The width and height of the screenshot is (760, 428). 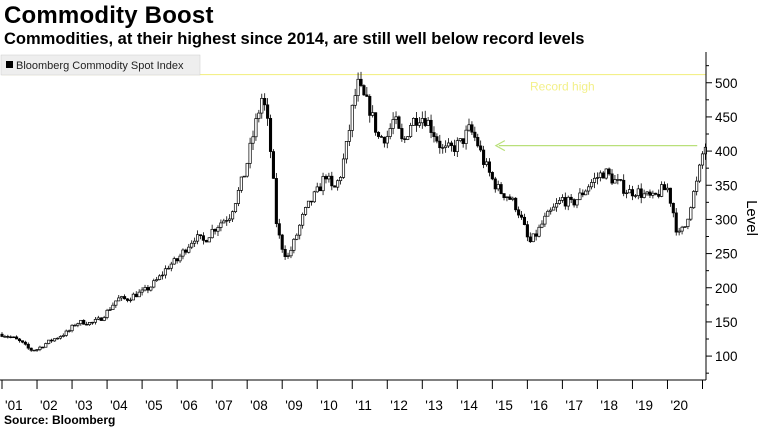 I want to click on legend-swatch, so click(x=9, y=64).